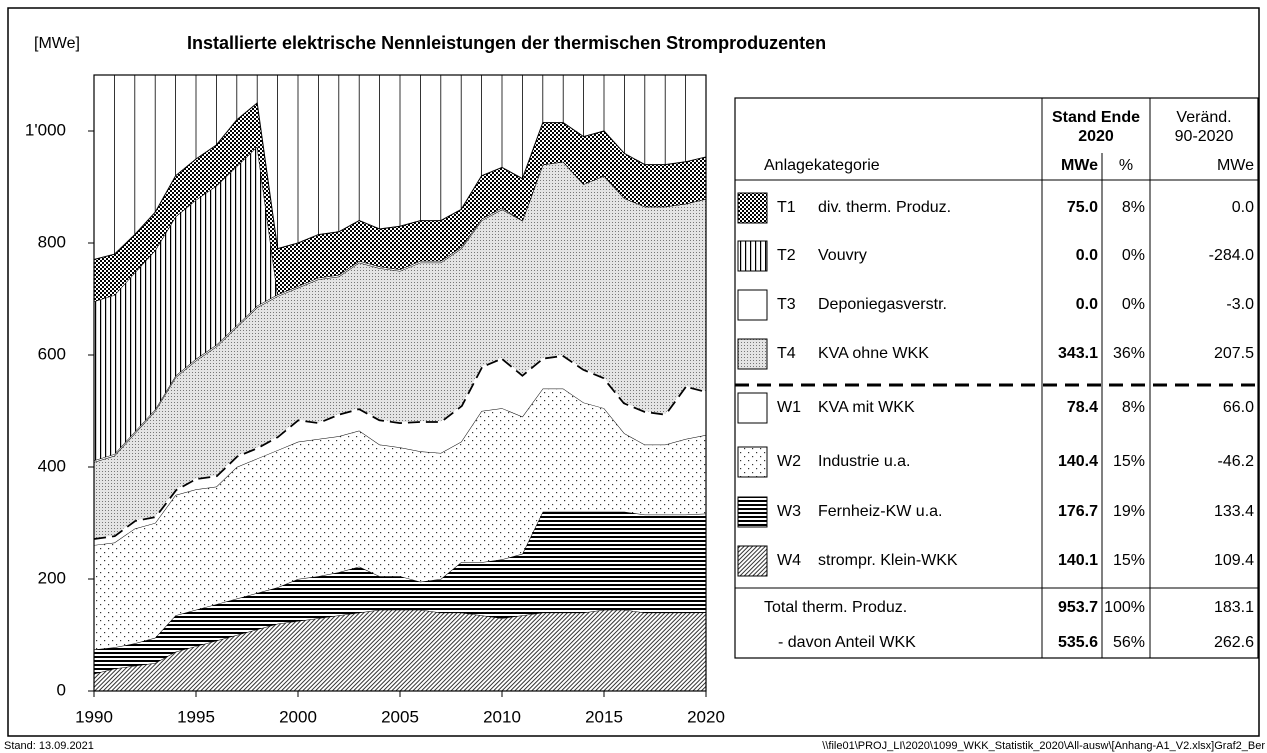  What do you see at coordinates (1243, 207) in the screenshot?
I see `cell-change: 0.0` at bounding box center [1243, 207].